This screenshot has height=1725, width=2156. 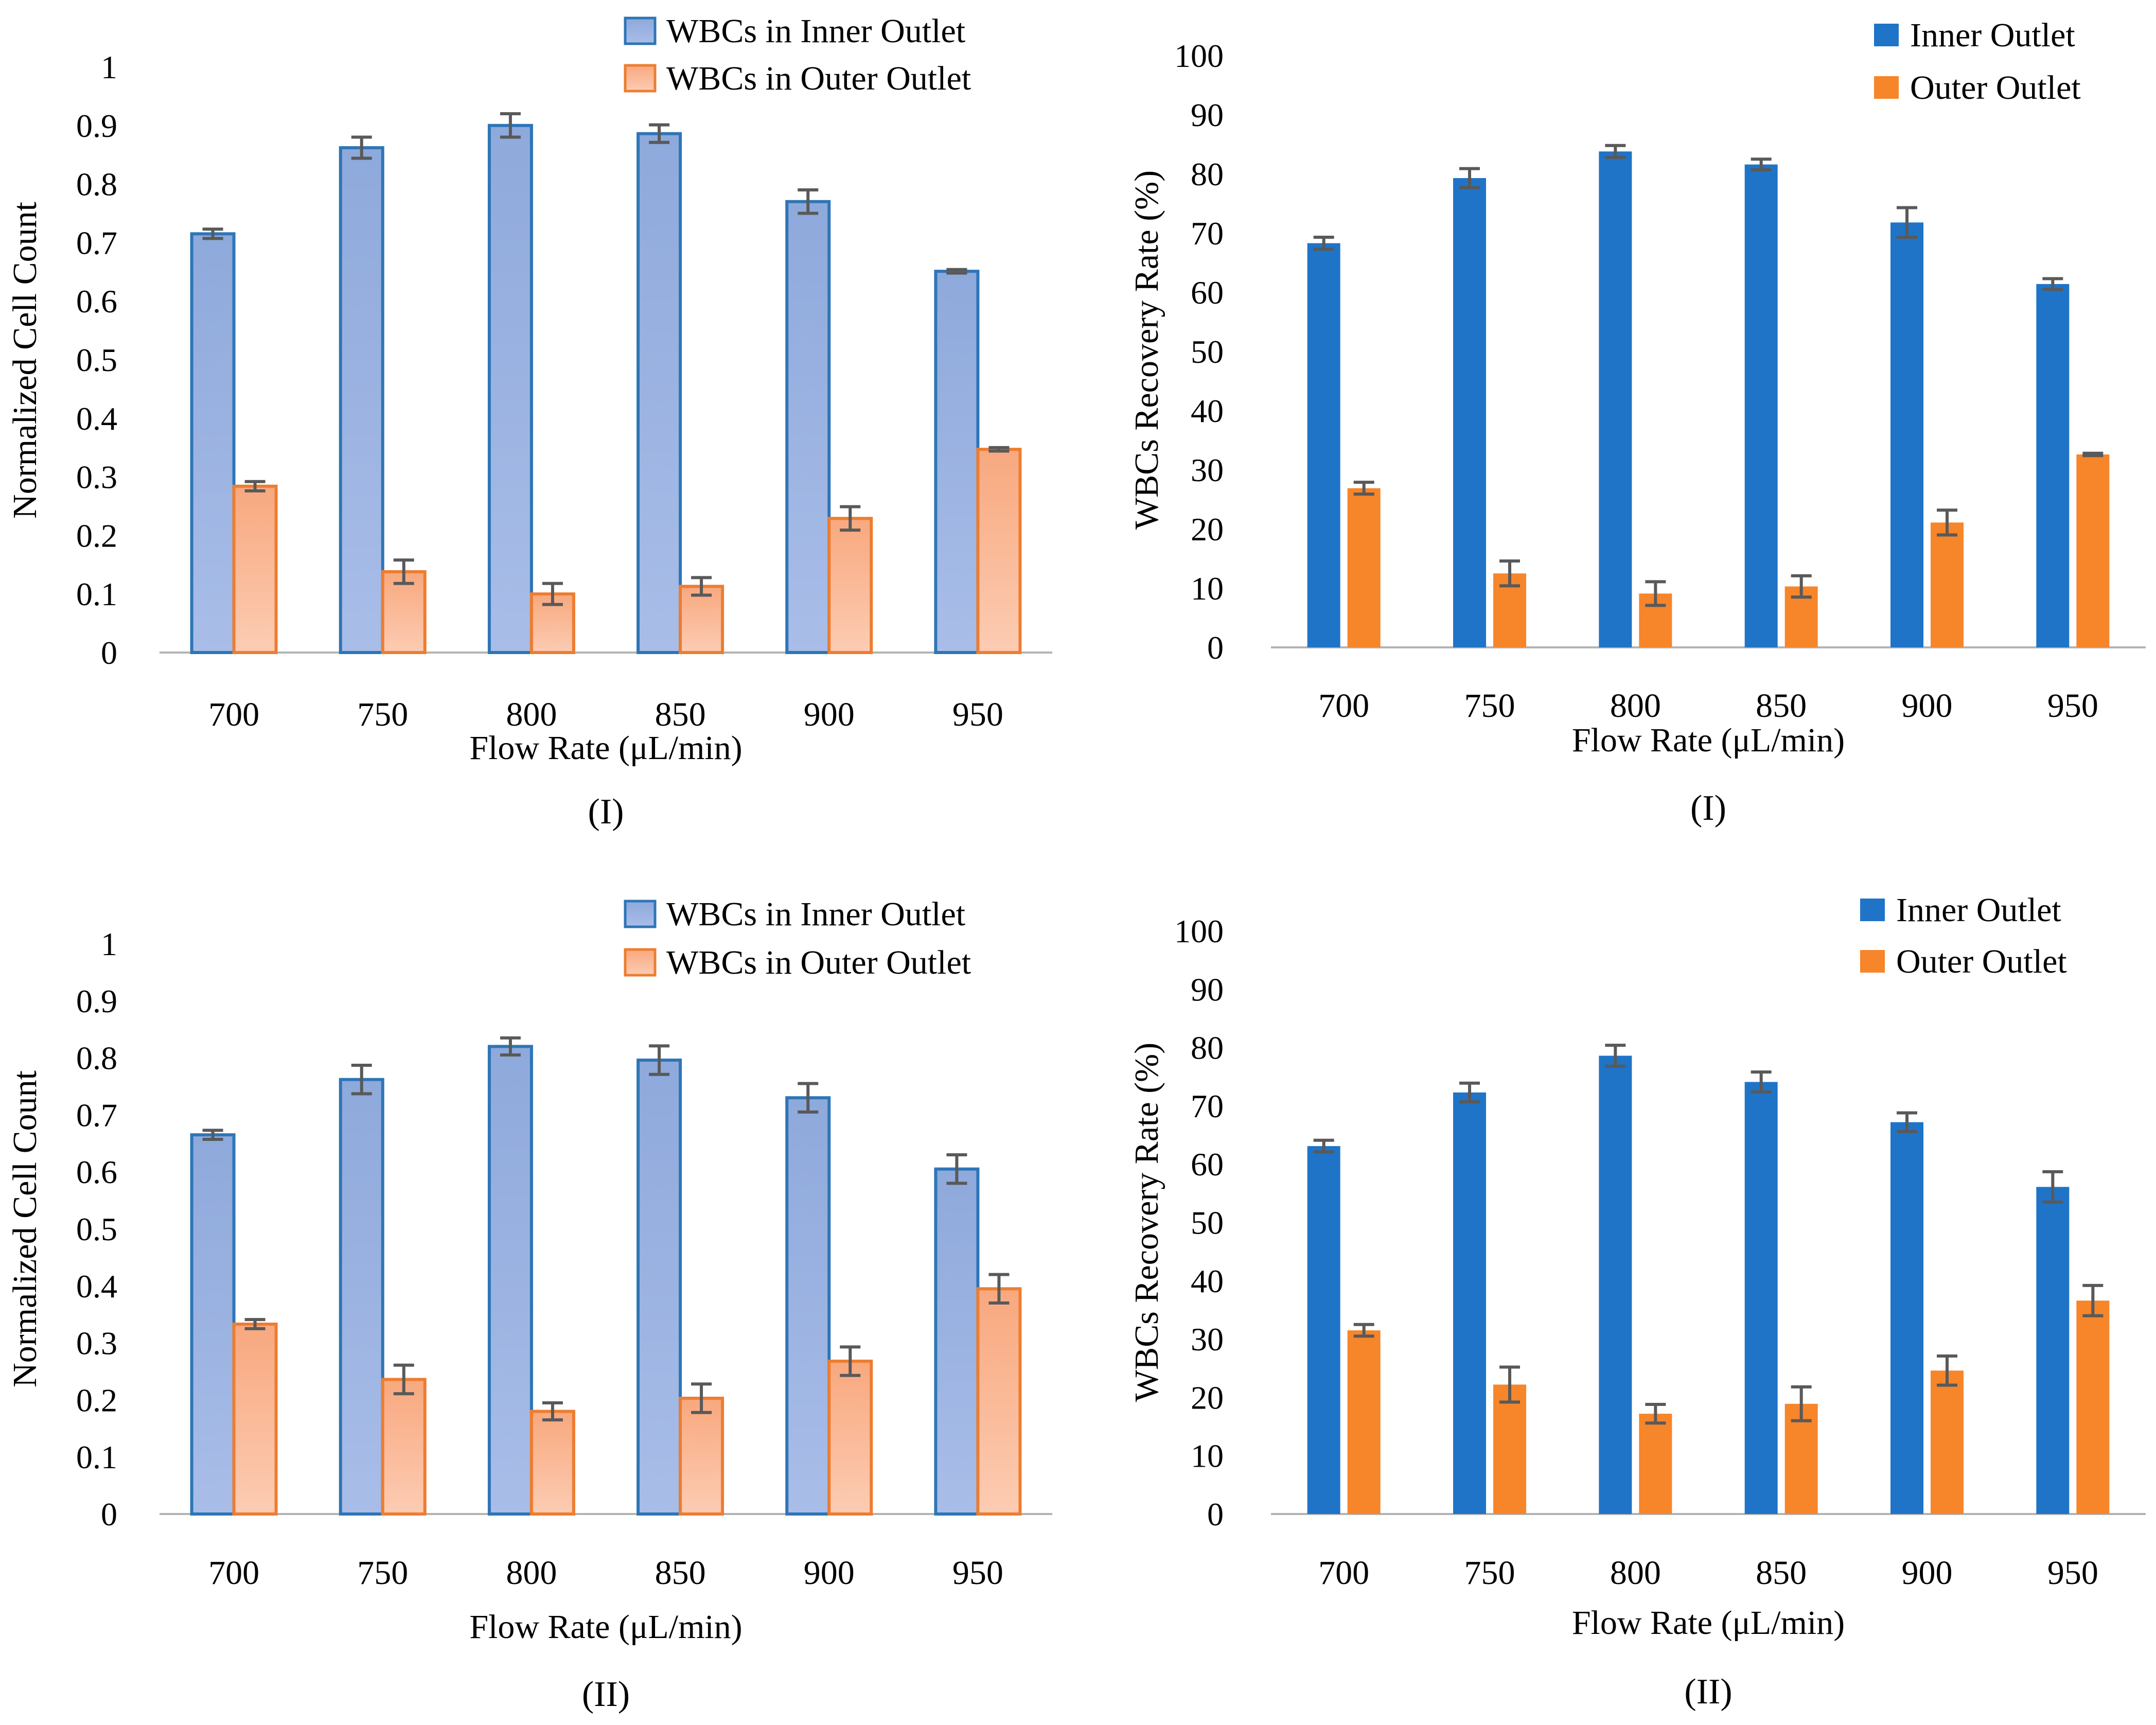 I want to click on x-tick-label: 950, so click(x=2072, y=706).